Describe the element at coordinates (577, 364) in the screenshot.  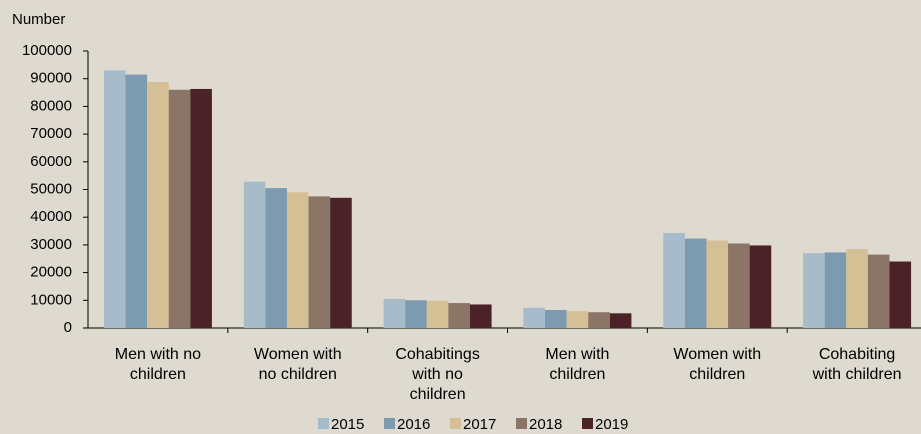
I see `x-tick-label: Men with children` at that location.